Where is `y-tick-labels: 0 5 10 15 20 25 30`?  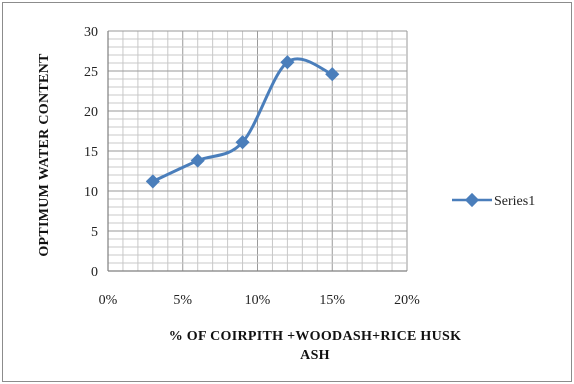 y-tick-labels: 0 5 10 15 20 25 30 is located at coordinates (91, 152).